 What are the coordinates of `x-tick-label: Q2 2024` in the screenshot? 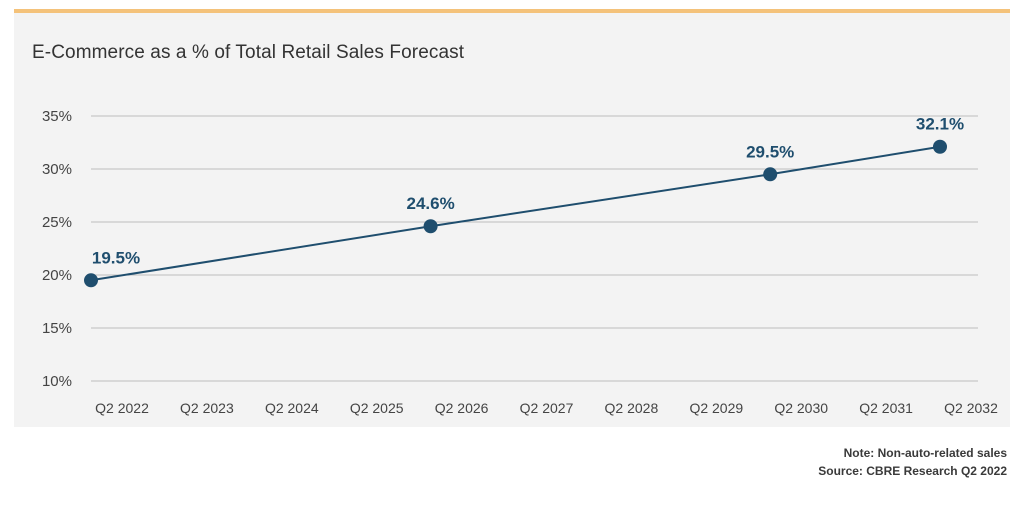 It's located at (292, 408).